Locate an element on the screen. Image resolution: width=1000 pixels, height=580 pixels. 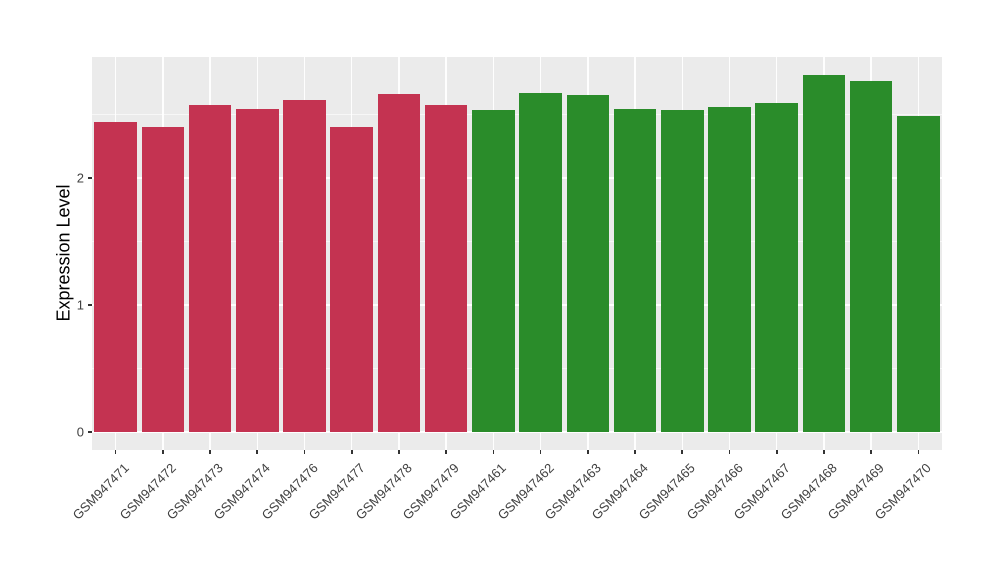
bar-GSM947461 is located at coordinates (493, 271).